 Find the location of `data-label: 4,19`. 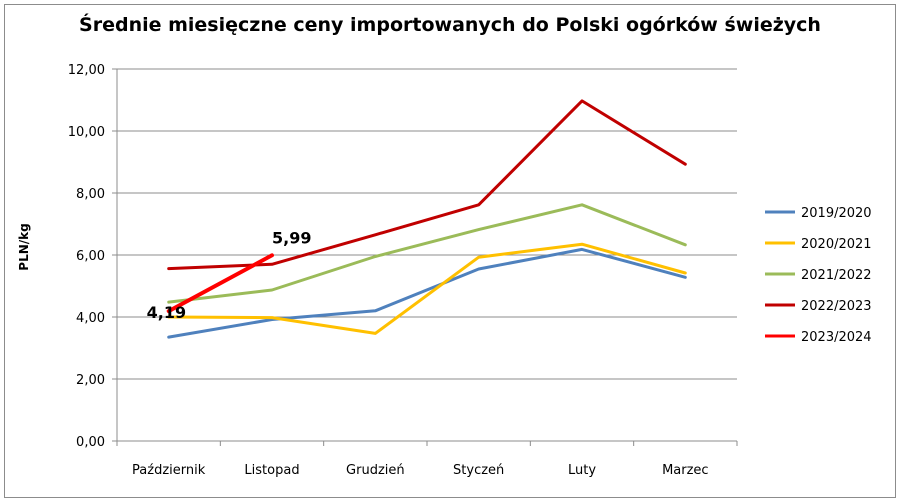

data-label: 4,19 is located at coordinates (166, 312).